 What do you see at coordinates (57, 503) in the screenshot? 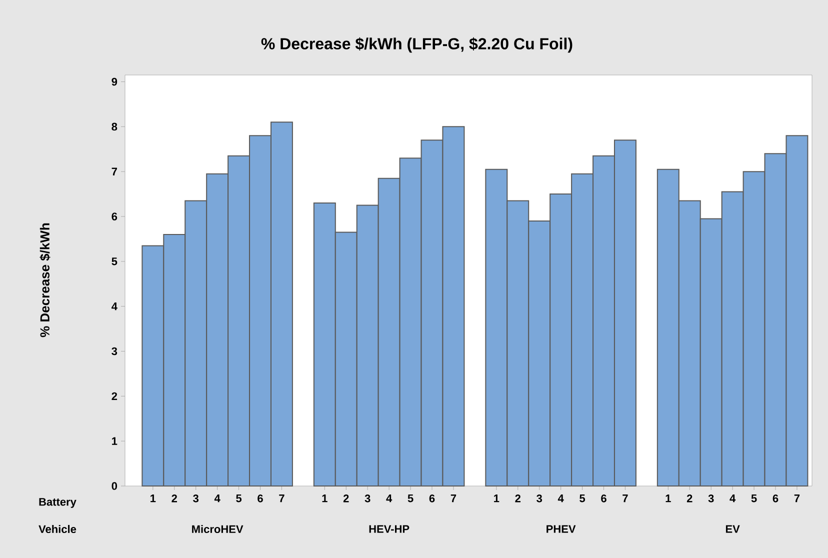
I see `text: Battery` at bounding box center [57, 503].